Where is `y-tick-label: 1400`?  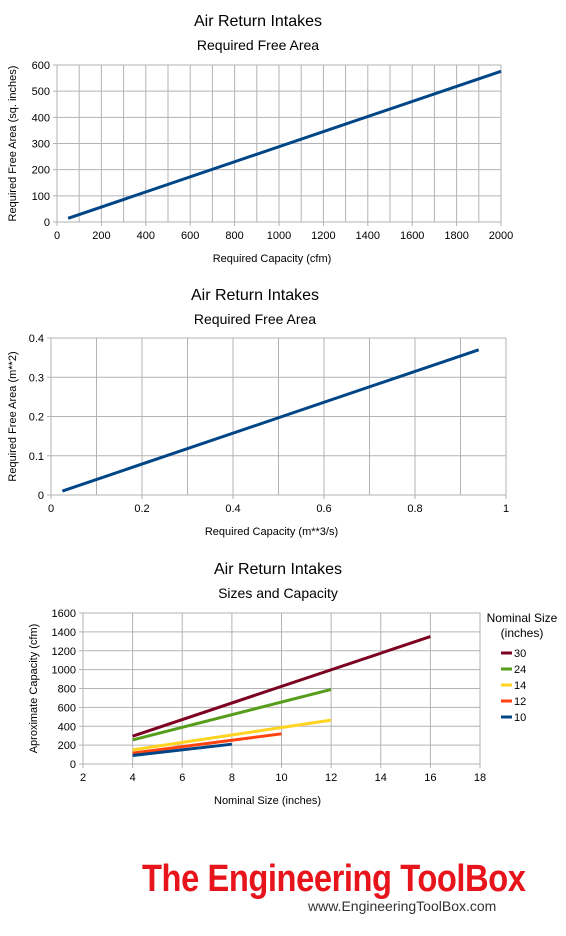 y-tick-label: 1400 is located at coordinates (64, 633).